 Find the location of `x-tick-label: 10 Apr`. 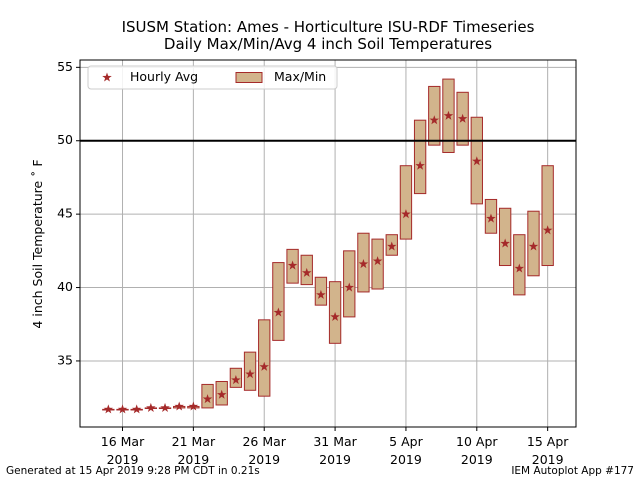

x-tick-label: 10 Apr is located at coordinates (477, 441).